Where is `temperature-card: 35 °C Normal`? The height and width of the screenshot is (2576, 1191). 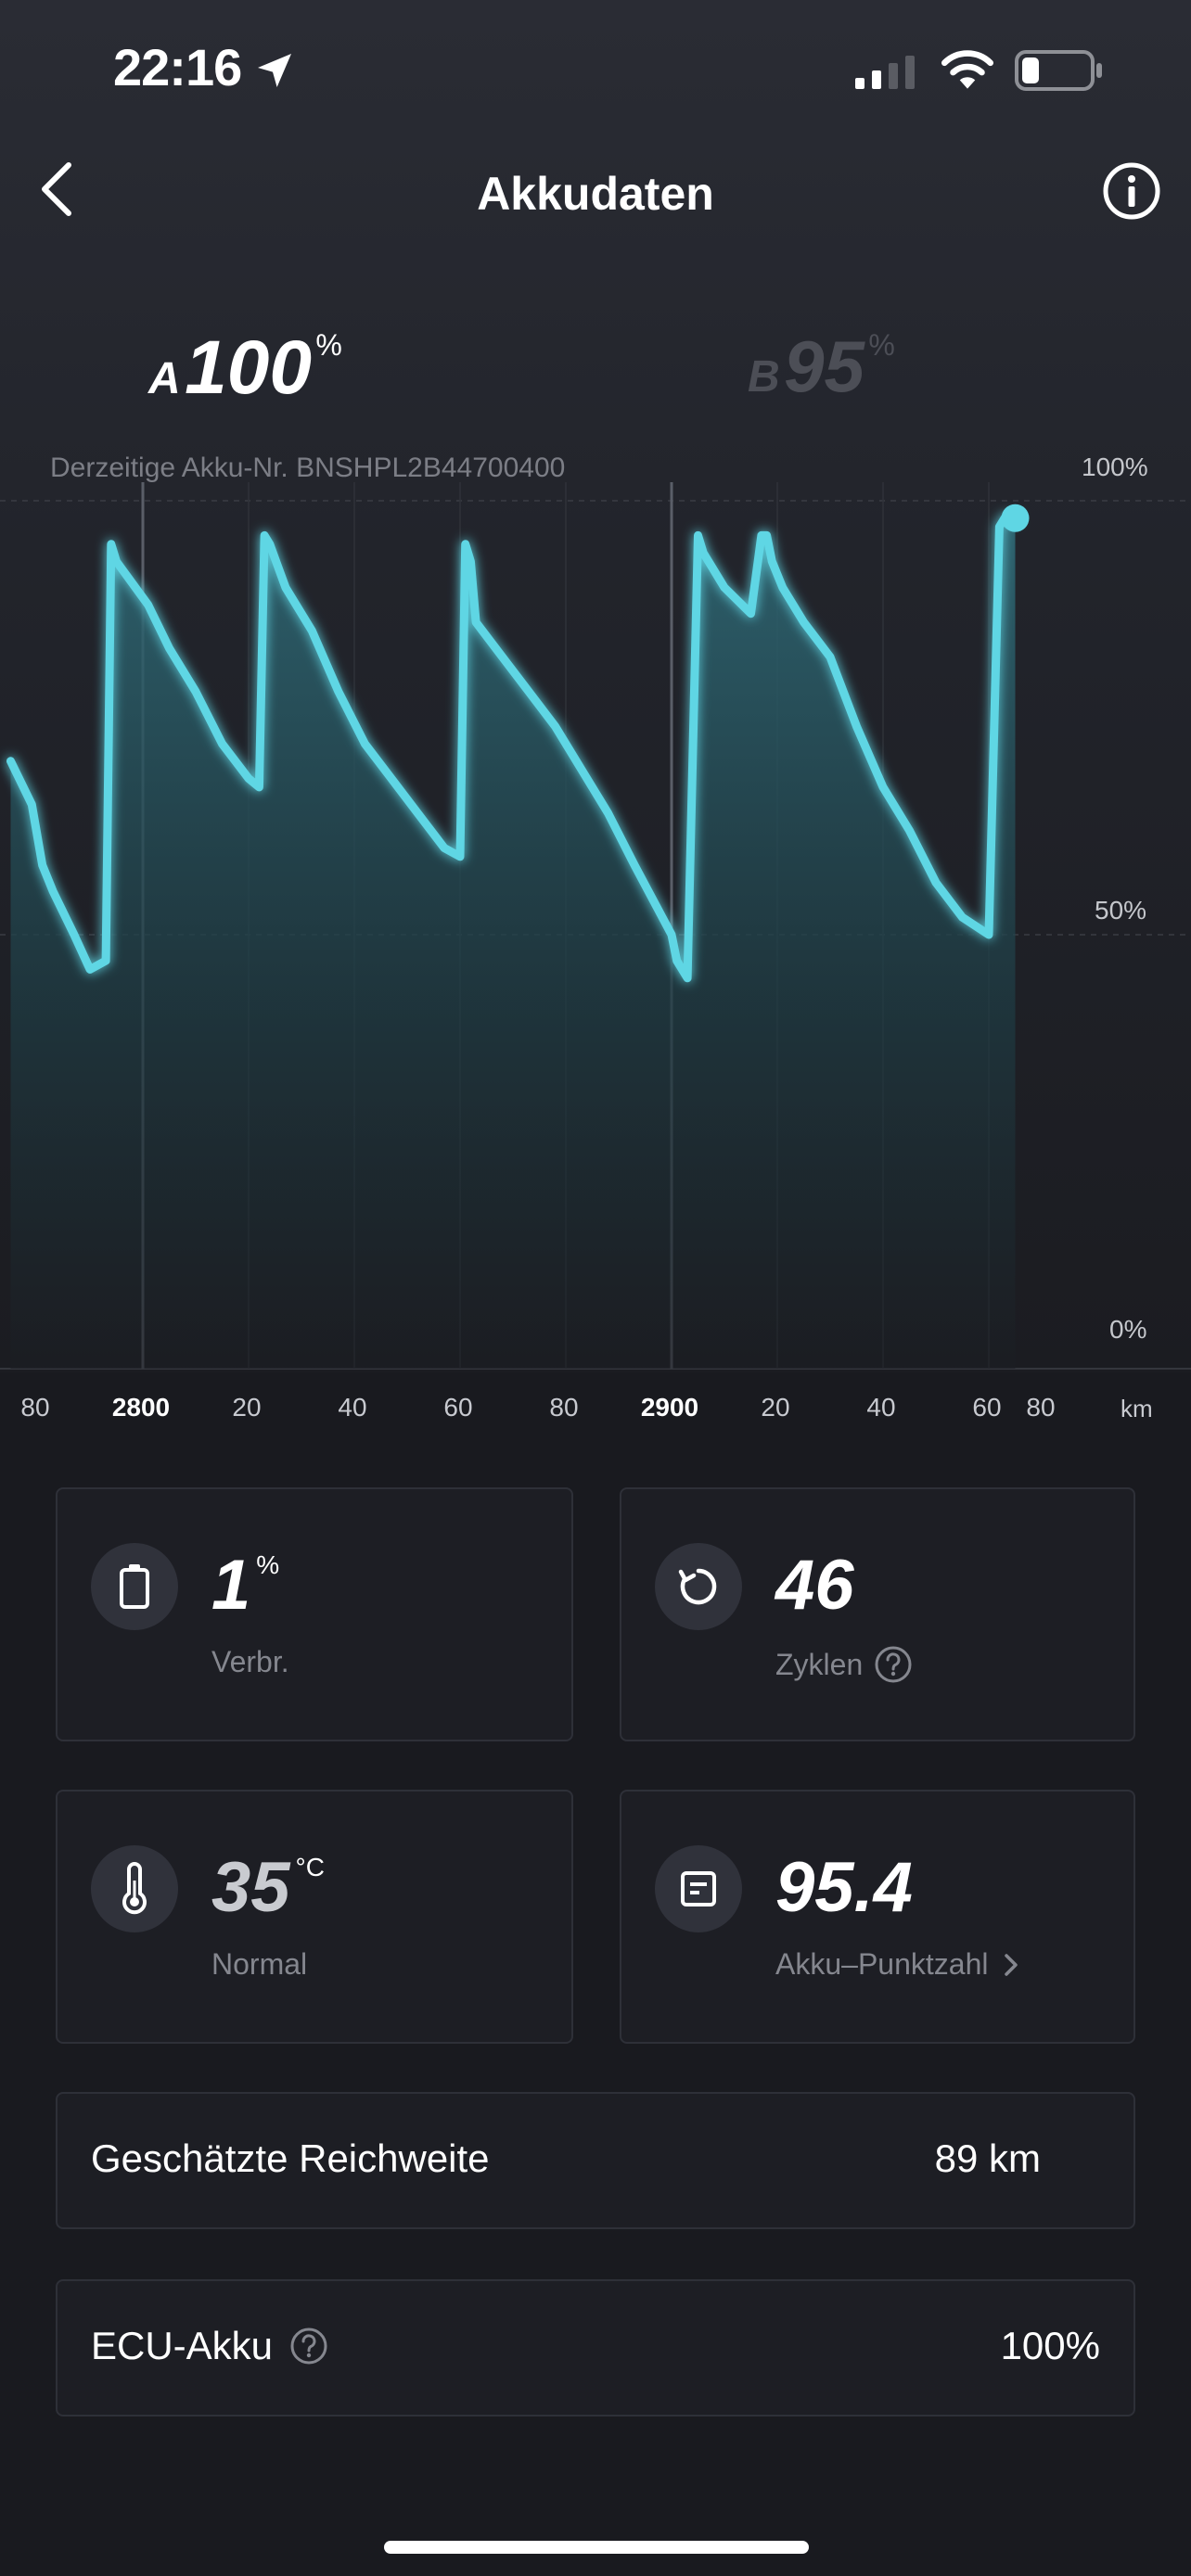 temperature-card: 35 °C Normal is located at coordinates (314, 1917).